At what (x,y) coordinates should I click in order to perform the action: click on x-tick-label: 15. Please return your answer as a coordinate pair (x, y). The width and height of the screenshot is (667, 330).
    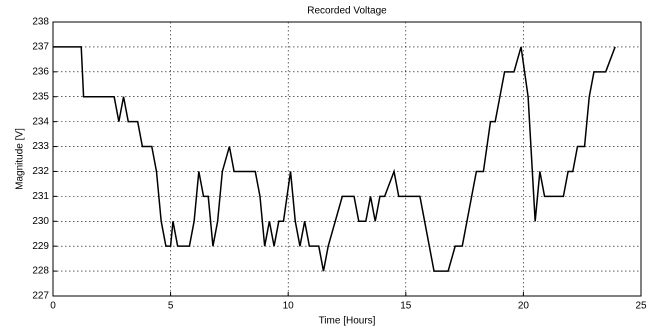
    Looking at the image, I should click on (406, 306).